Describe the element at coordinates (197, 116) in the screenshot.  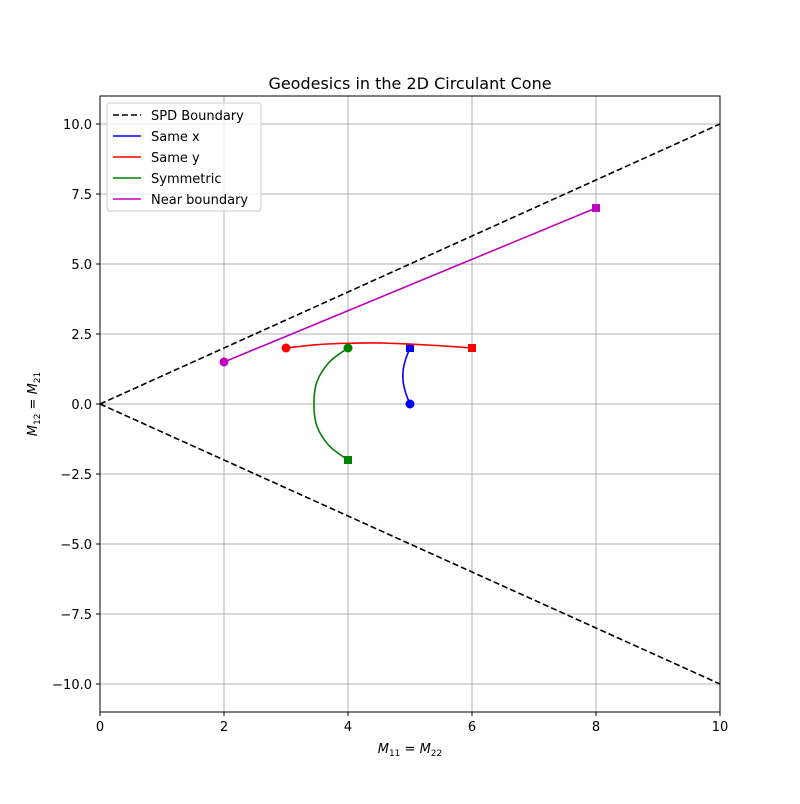
I see `legend-label: SPD Boundary` at that location.